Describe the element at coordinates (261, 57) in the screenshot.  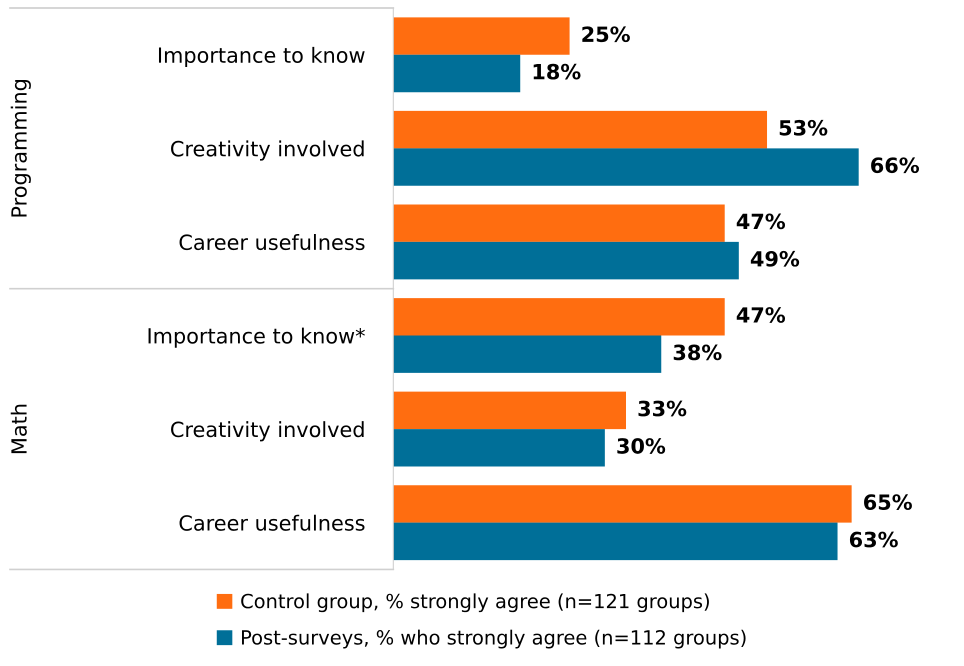
I see `y-tick-label: Importance to know` at that location.